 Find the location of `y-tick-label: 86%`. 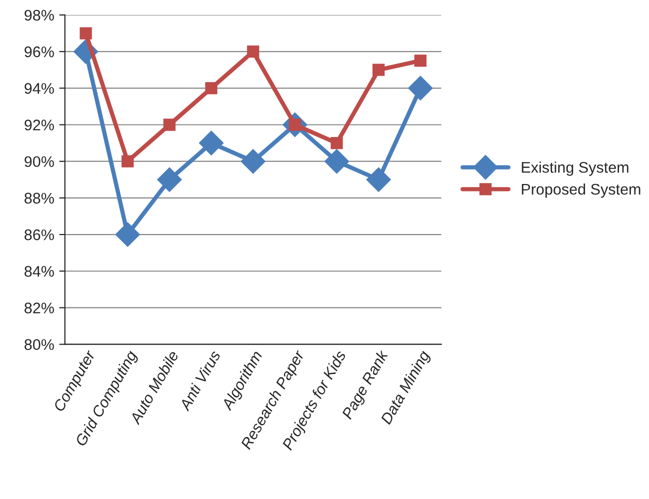

y-tick-label: 86% is located at coordinates (39, 234).